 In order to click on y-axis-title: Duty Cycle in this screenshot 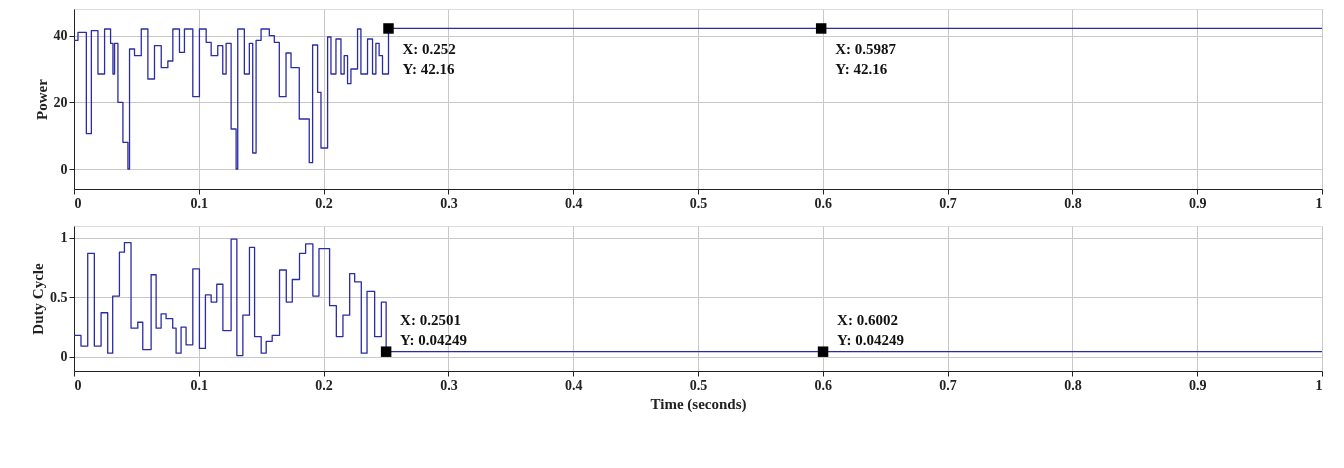, I will do `click(38, 299)`.